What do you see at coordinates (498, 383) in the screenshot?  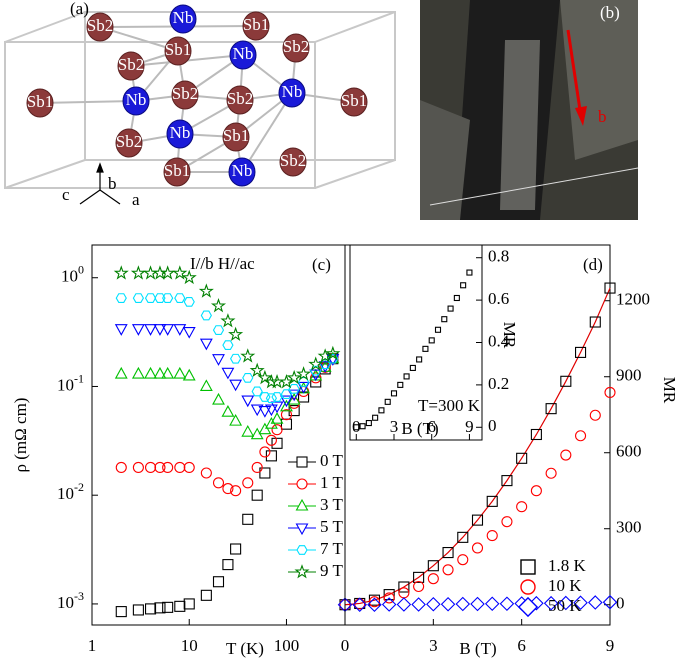 I see `y-tick-label: 0.2` at bounding box center [498, 383].